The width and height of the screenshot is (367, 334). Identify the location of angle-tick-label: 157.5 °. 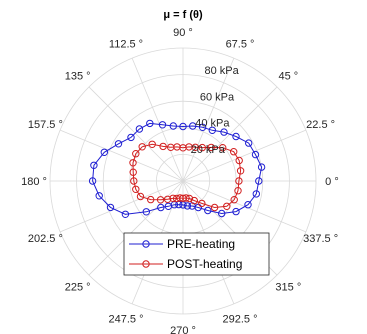
(45, 125).